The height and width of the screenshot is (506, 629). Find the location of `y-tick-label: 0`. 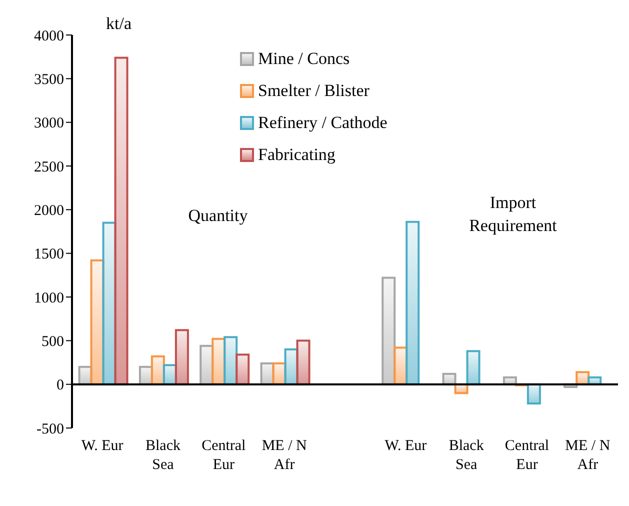

y-tick-label: 0 is located at coordinates (60, 386).